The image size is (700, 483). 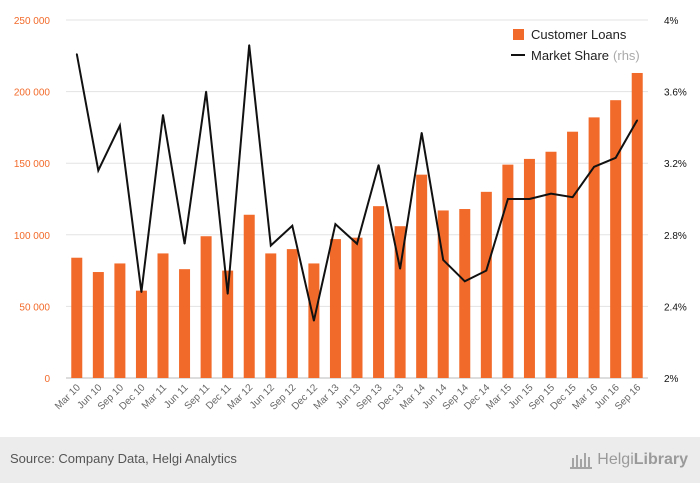 I want to click on left-axis-ticks: 0 50 000 100 000 150 000 200 000 250 000, so click(x=32, y=200).